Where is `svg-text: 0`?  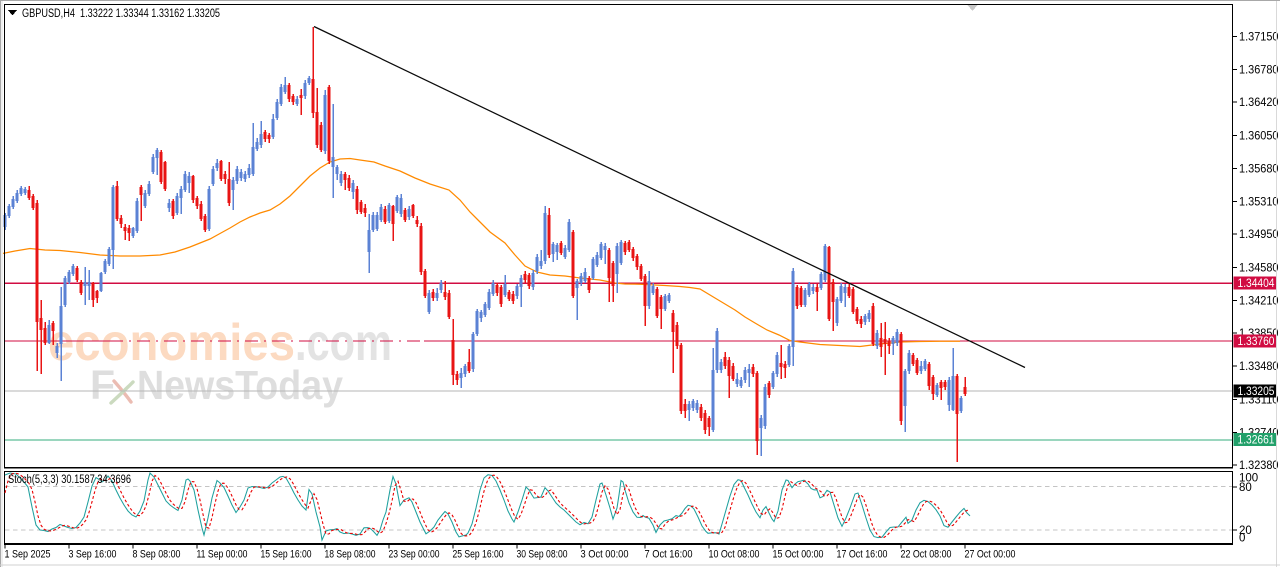 svg-text: 0 is located at coordinates (1242, 539).